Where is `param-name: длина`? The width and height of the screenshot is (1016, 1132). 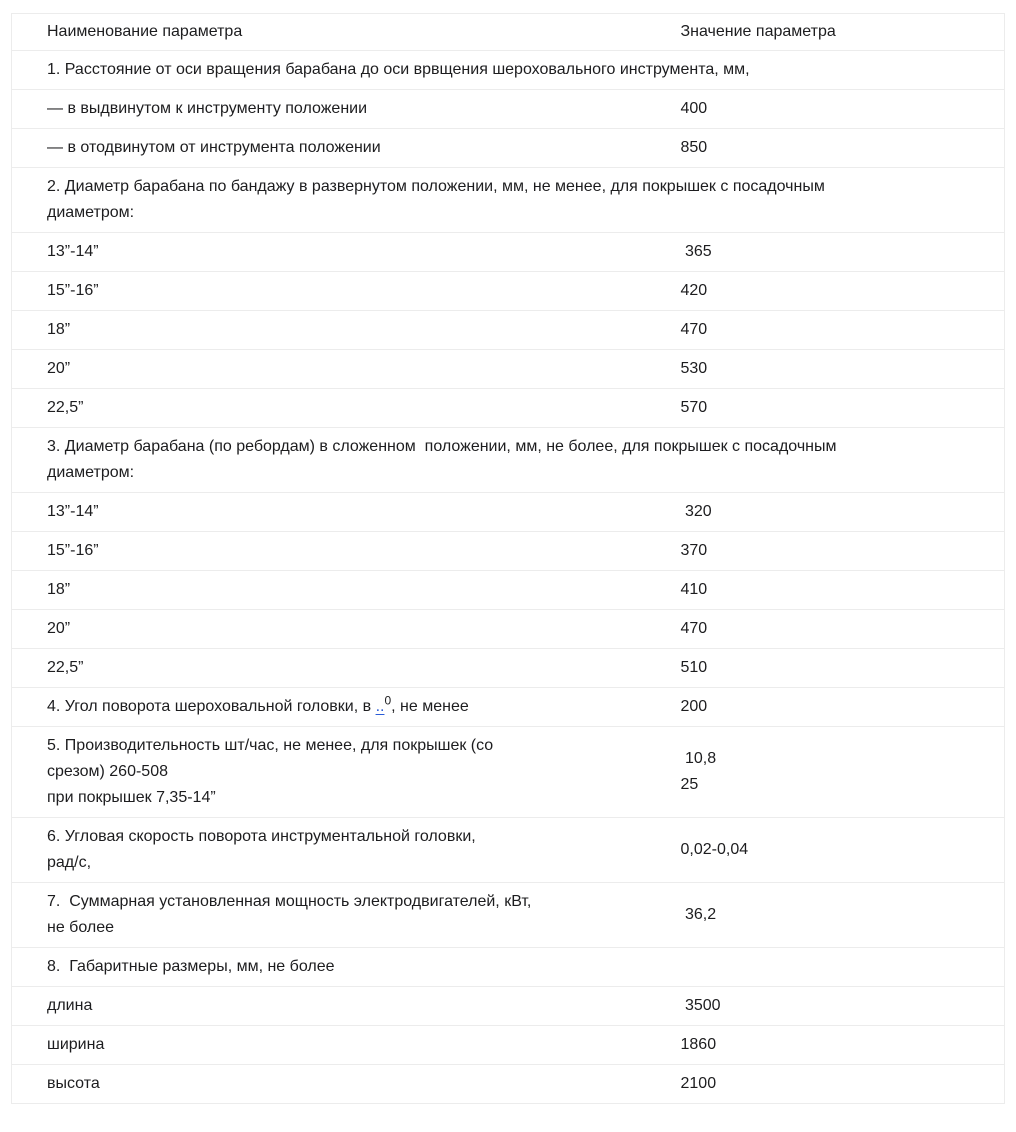 param-name: длина is located at coordinates (346, 1006).